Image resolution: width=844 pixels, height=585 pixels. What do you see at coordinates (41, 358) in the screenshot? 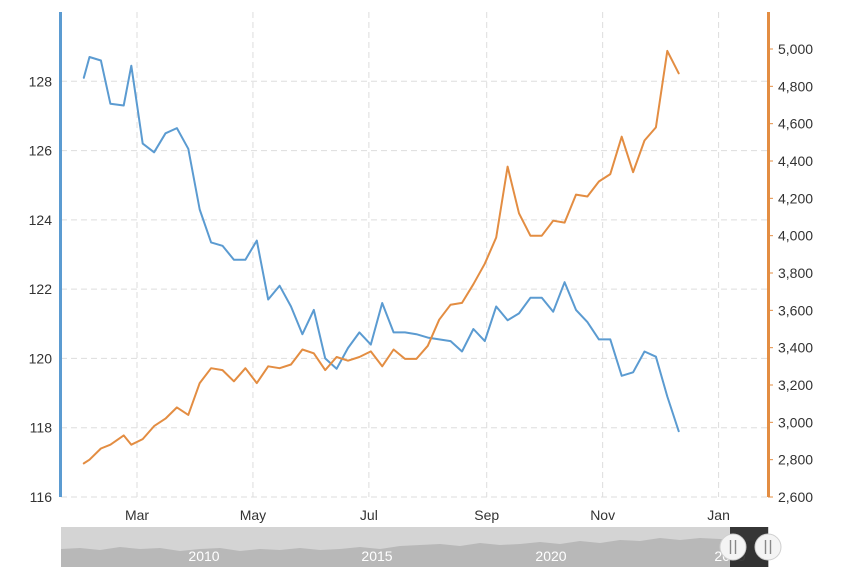
I see `left-tick-label: 120` at bounding box center [41, 358].